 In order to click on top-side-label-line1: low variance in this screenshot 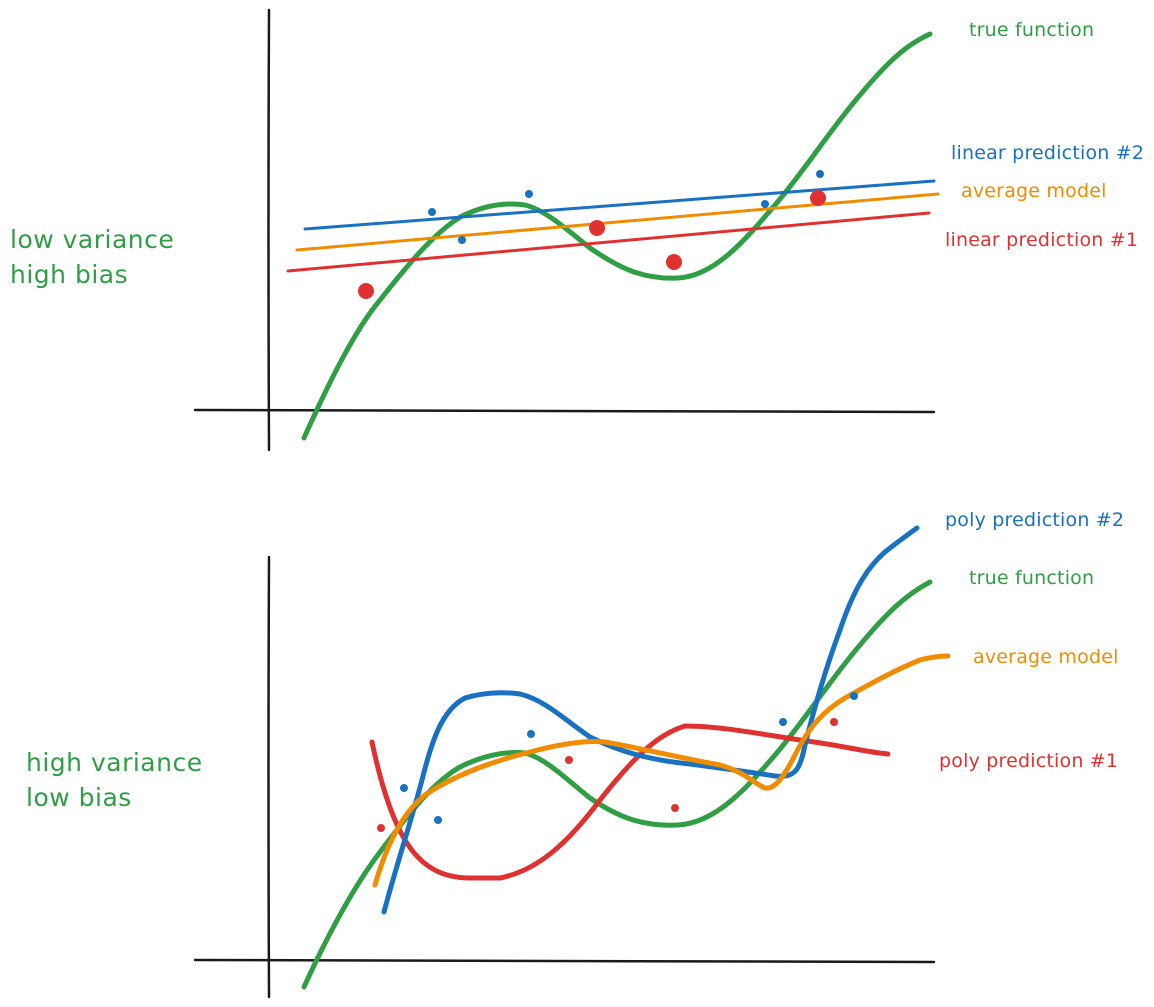, I will do `click(92, 239)`.